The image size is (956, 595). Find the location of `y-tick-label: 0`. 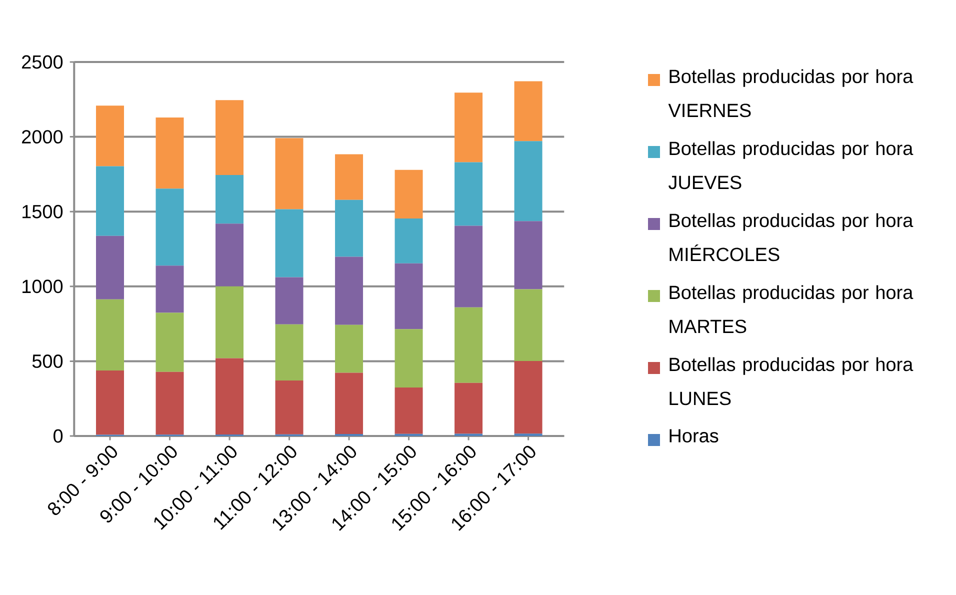

y-tick-label: 0 is located at coordinates (58, 436).